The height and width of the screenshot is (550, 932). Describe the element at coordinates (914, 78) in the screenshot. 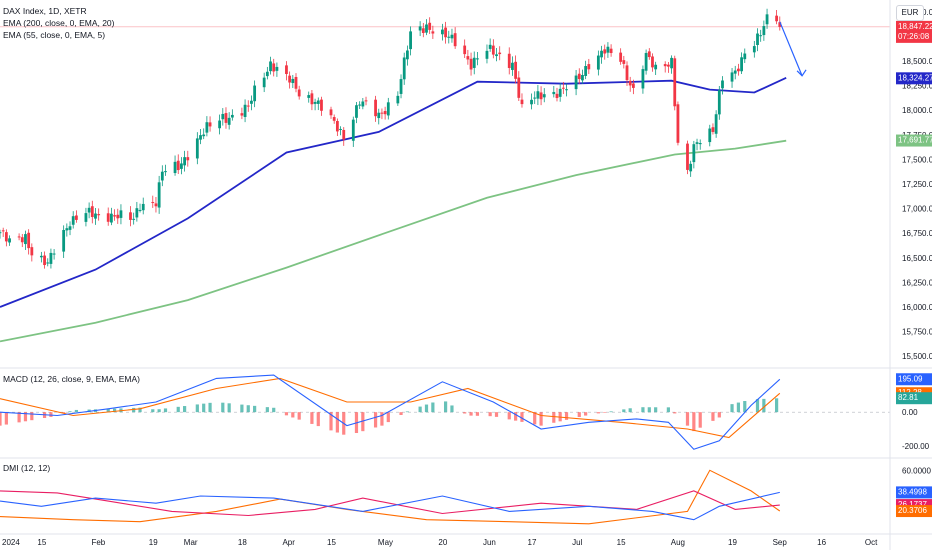

I see `price-tag: 18,324.27` at that location.